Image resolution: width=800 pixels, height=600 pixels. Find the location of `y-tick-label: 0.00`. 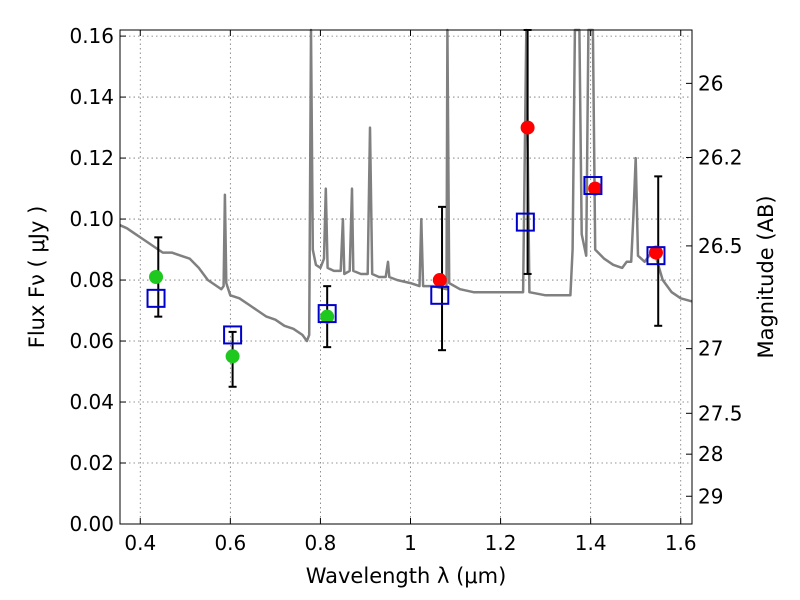

y-tick-label: 0.00 is located at coordinates (91, 524).